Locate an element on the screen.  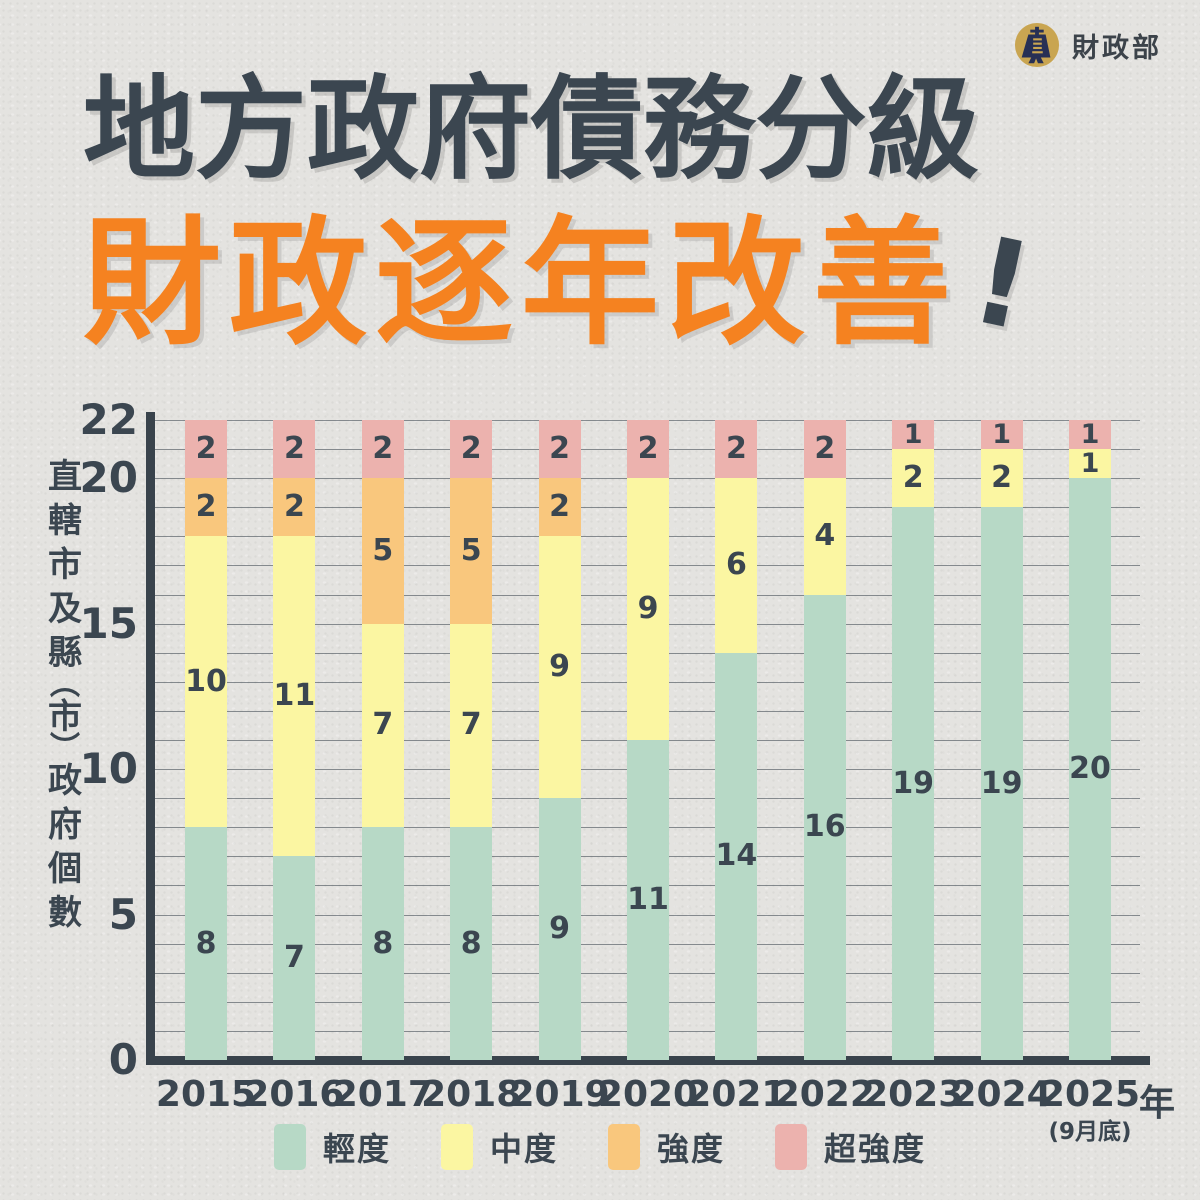
bar-2022: 16 4 2 is located at coordinates (824, 740).